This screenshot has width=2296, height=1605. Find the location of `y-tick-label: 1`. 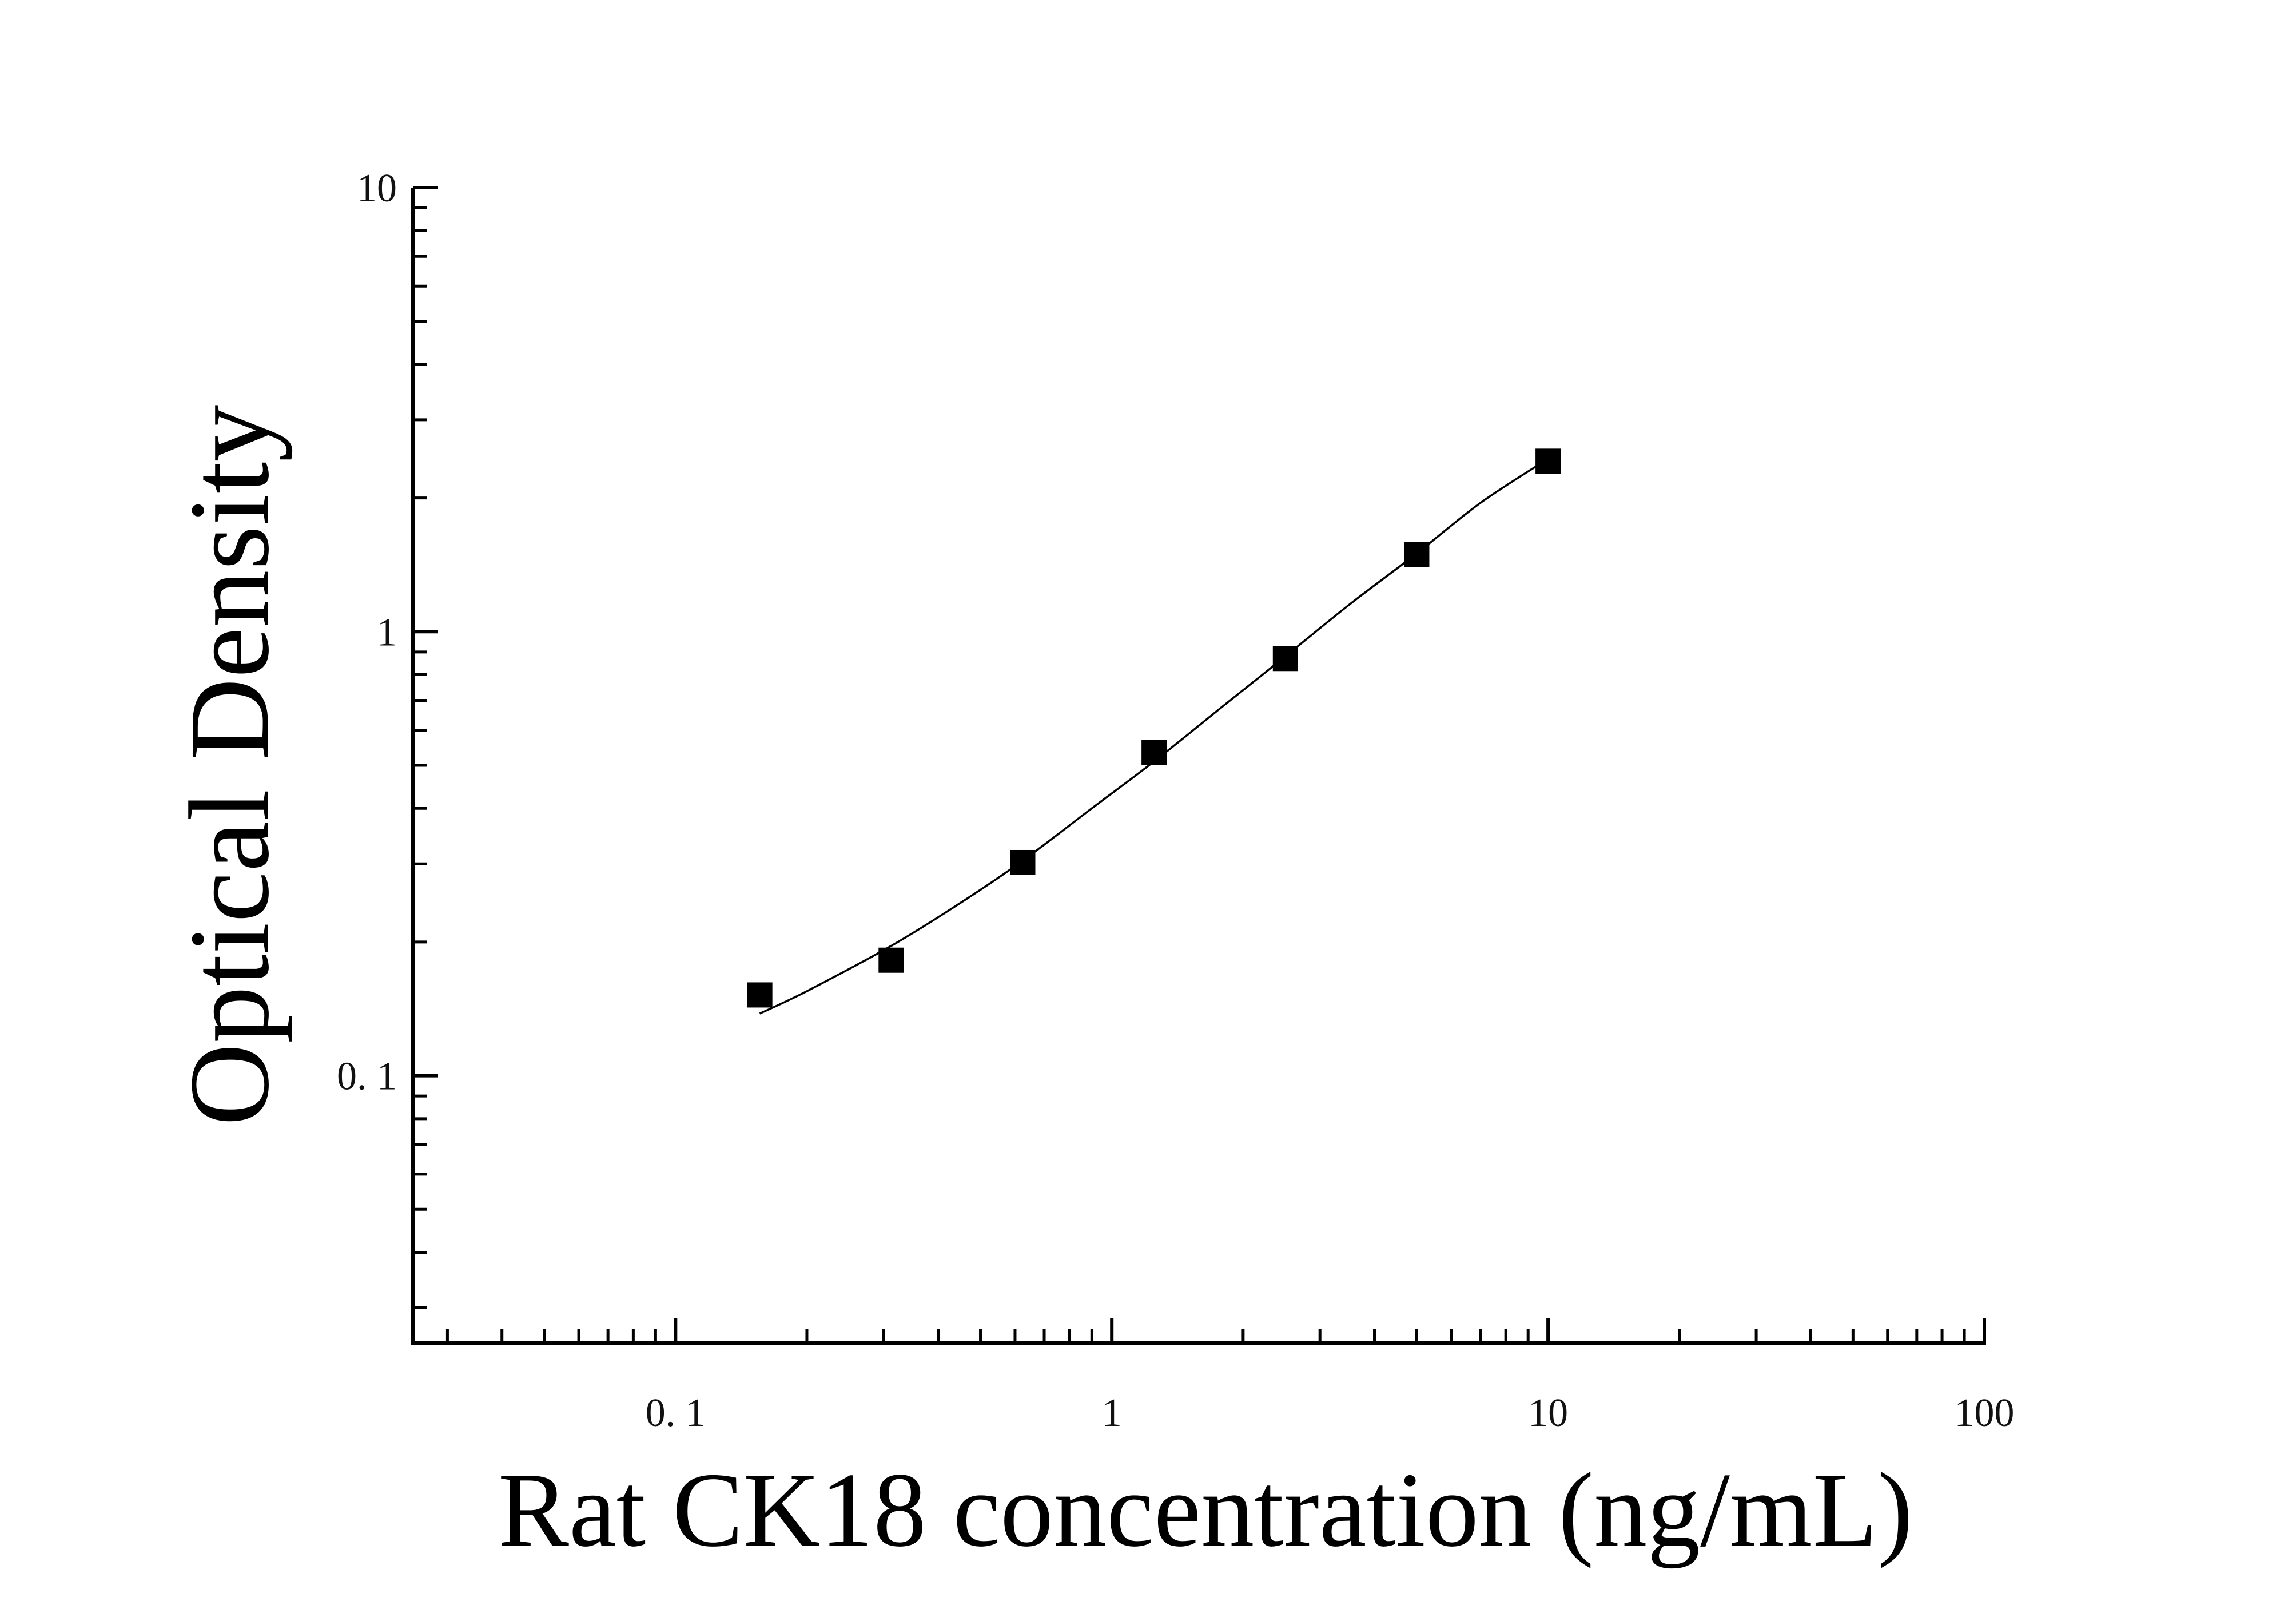

y-tick-label: 1 is located at coordinates (387, 632).